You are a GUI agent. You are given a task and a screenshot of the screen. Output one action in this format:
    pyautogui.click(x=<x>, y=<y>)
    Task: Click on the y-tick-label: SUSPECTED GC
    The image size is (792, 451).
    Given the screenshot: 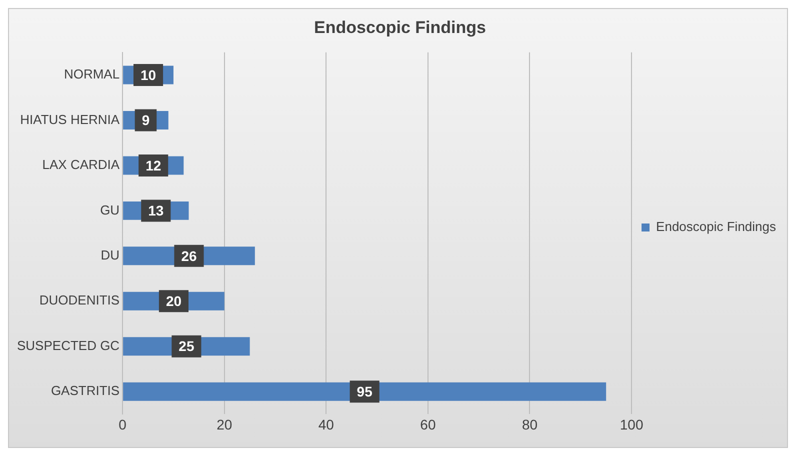 What is the action you would take?
    pyautogui.click(x=68, y=345)
    